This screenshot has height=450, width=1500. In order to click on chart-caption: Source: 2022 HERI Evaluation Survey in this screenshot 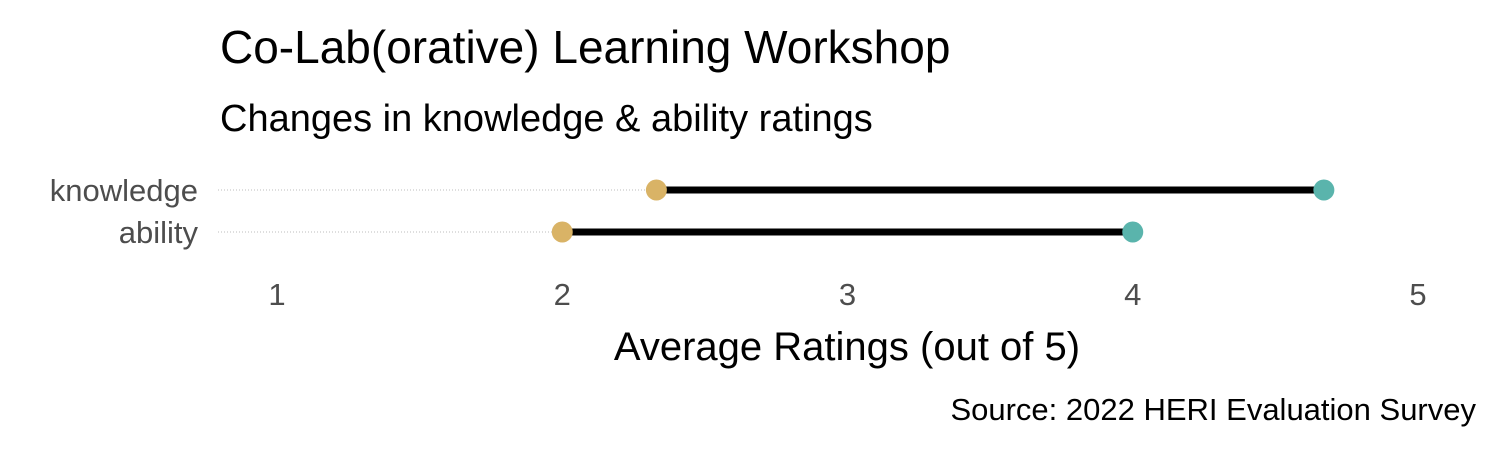, I will do `click(1213, 409)`.